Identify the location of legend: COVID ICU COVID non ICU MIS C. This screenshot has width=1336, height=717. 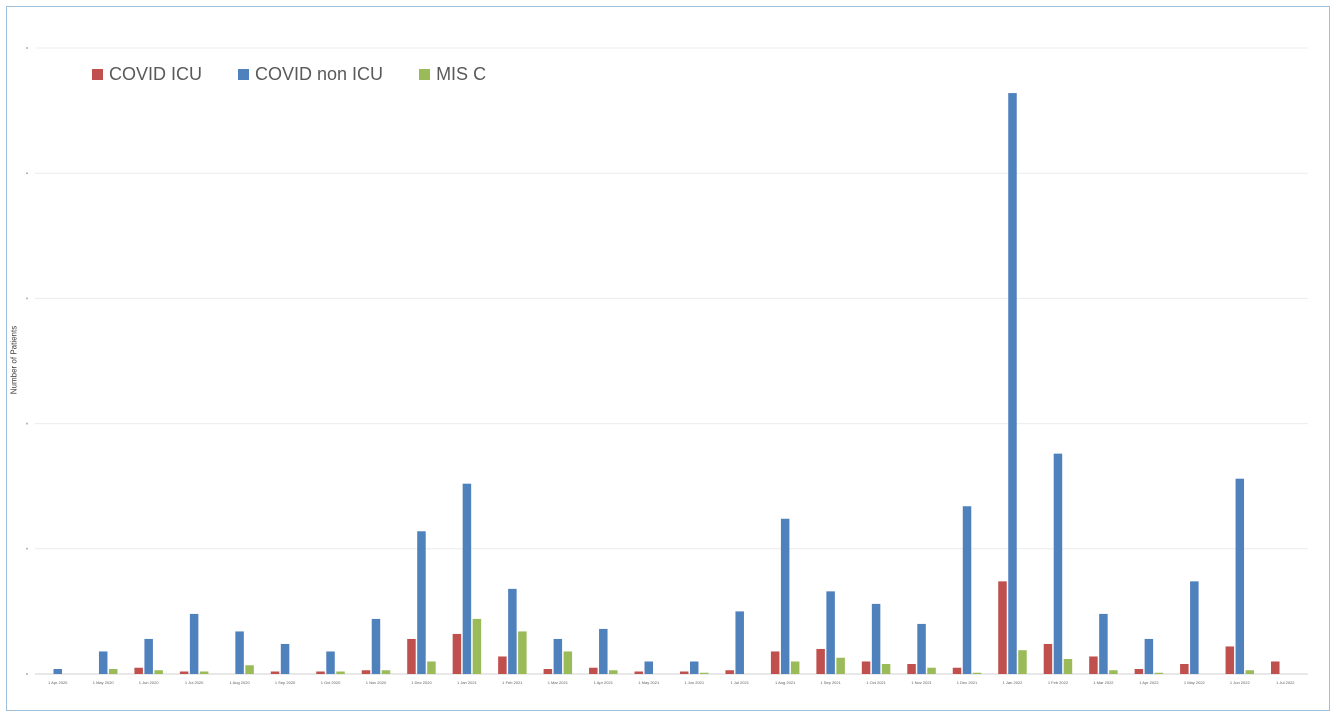
(307, 74).